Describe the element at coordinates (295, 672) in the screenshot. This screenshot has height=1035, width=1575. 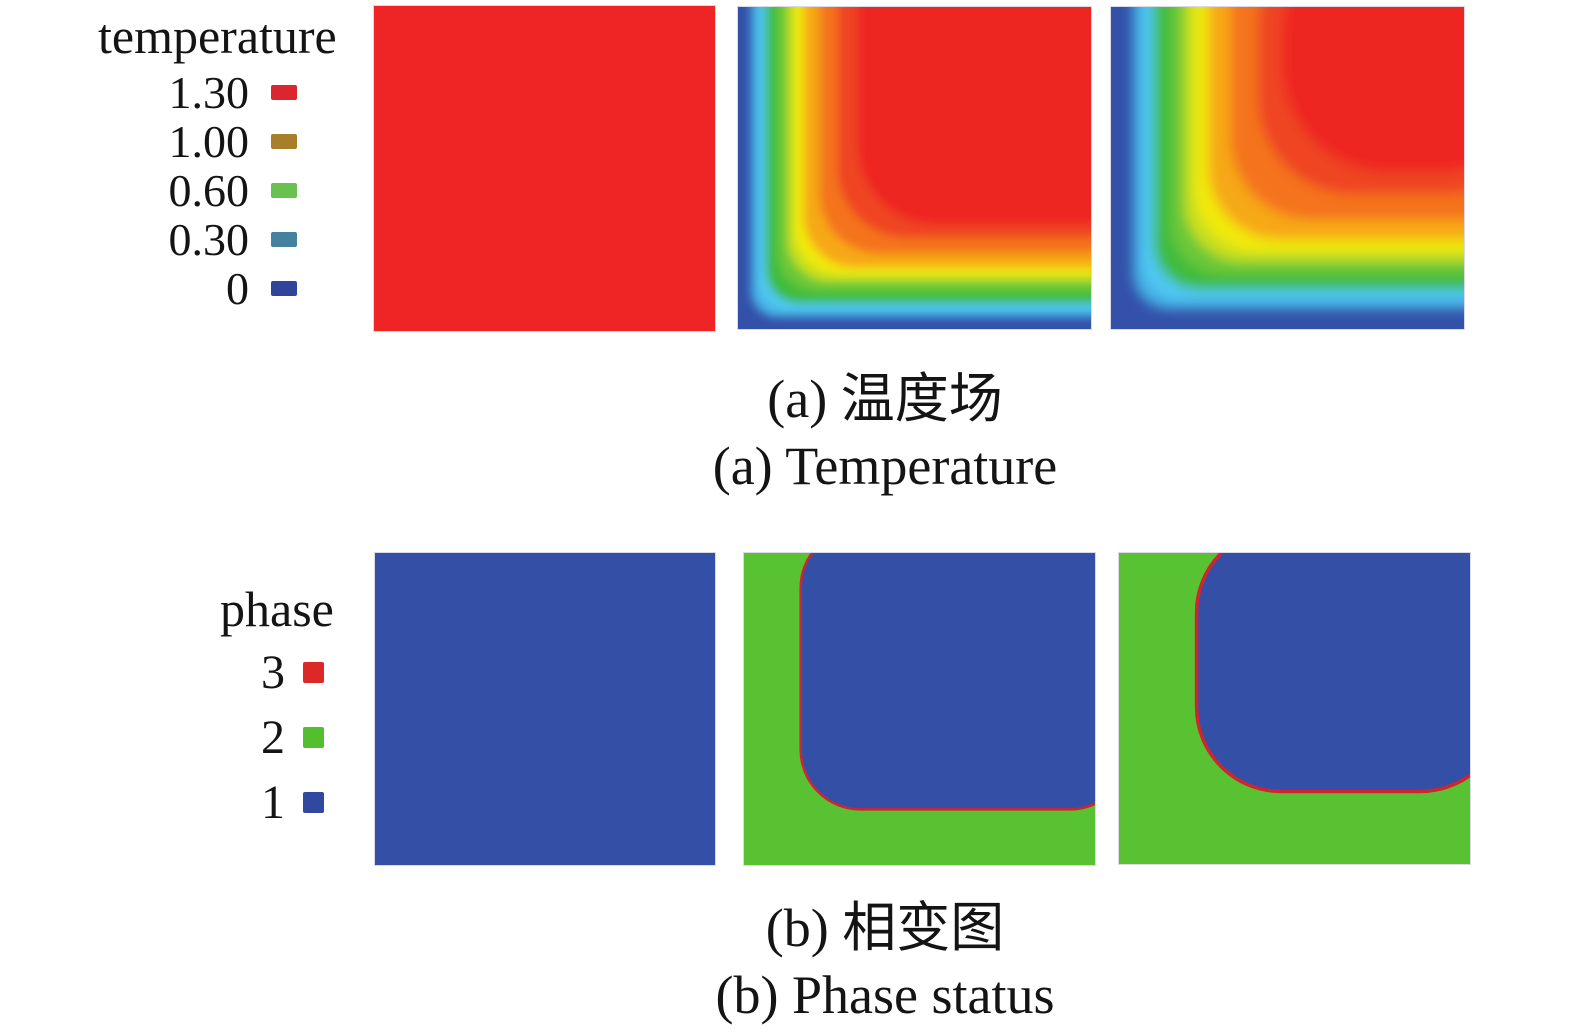
I see `phase-legend-item: 3` at that location.